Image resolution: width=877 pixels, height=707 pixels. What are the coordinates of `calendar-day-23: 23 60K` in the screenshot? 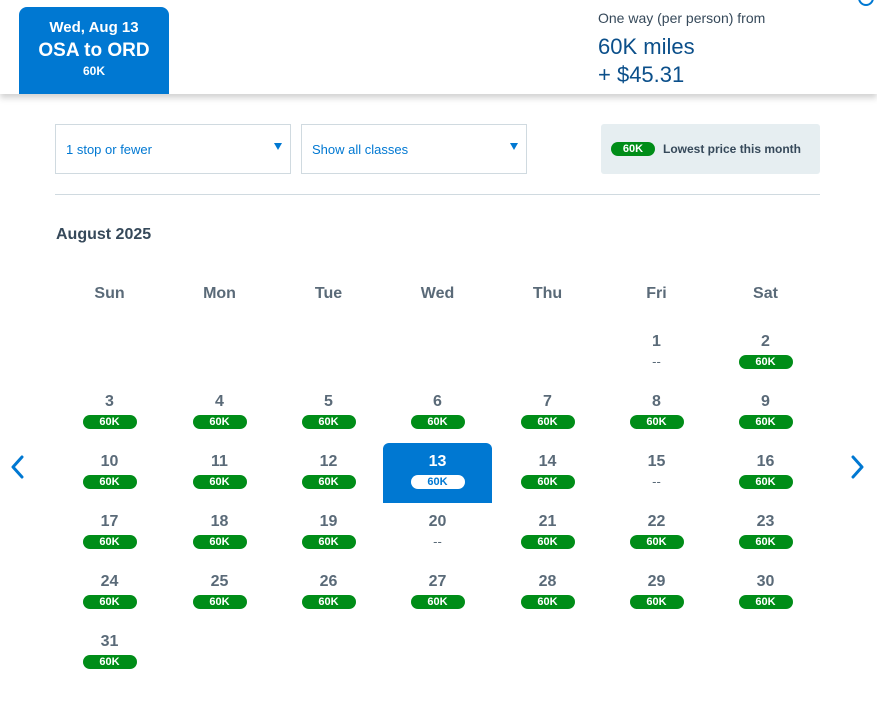 It's located at (765, 533).